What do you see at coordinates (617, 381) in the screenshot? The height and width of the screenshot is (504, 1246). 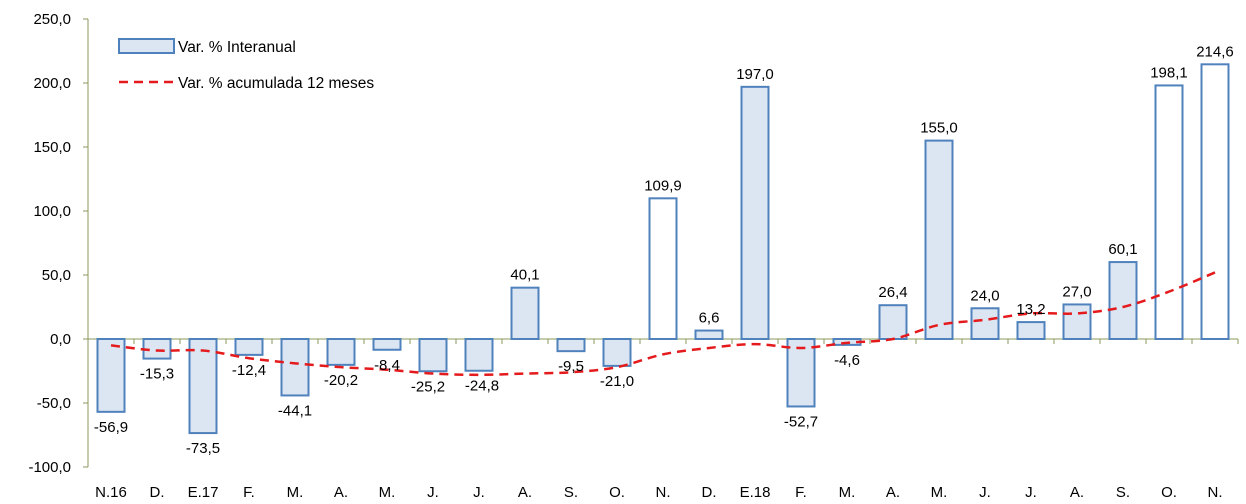 I see `data-label: -21,0` at bounding box center [617, 381].